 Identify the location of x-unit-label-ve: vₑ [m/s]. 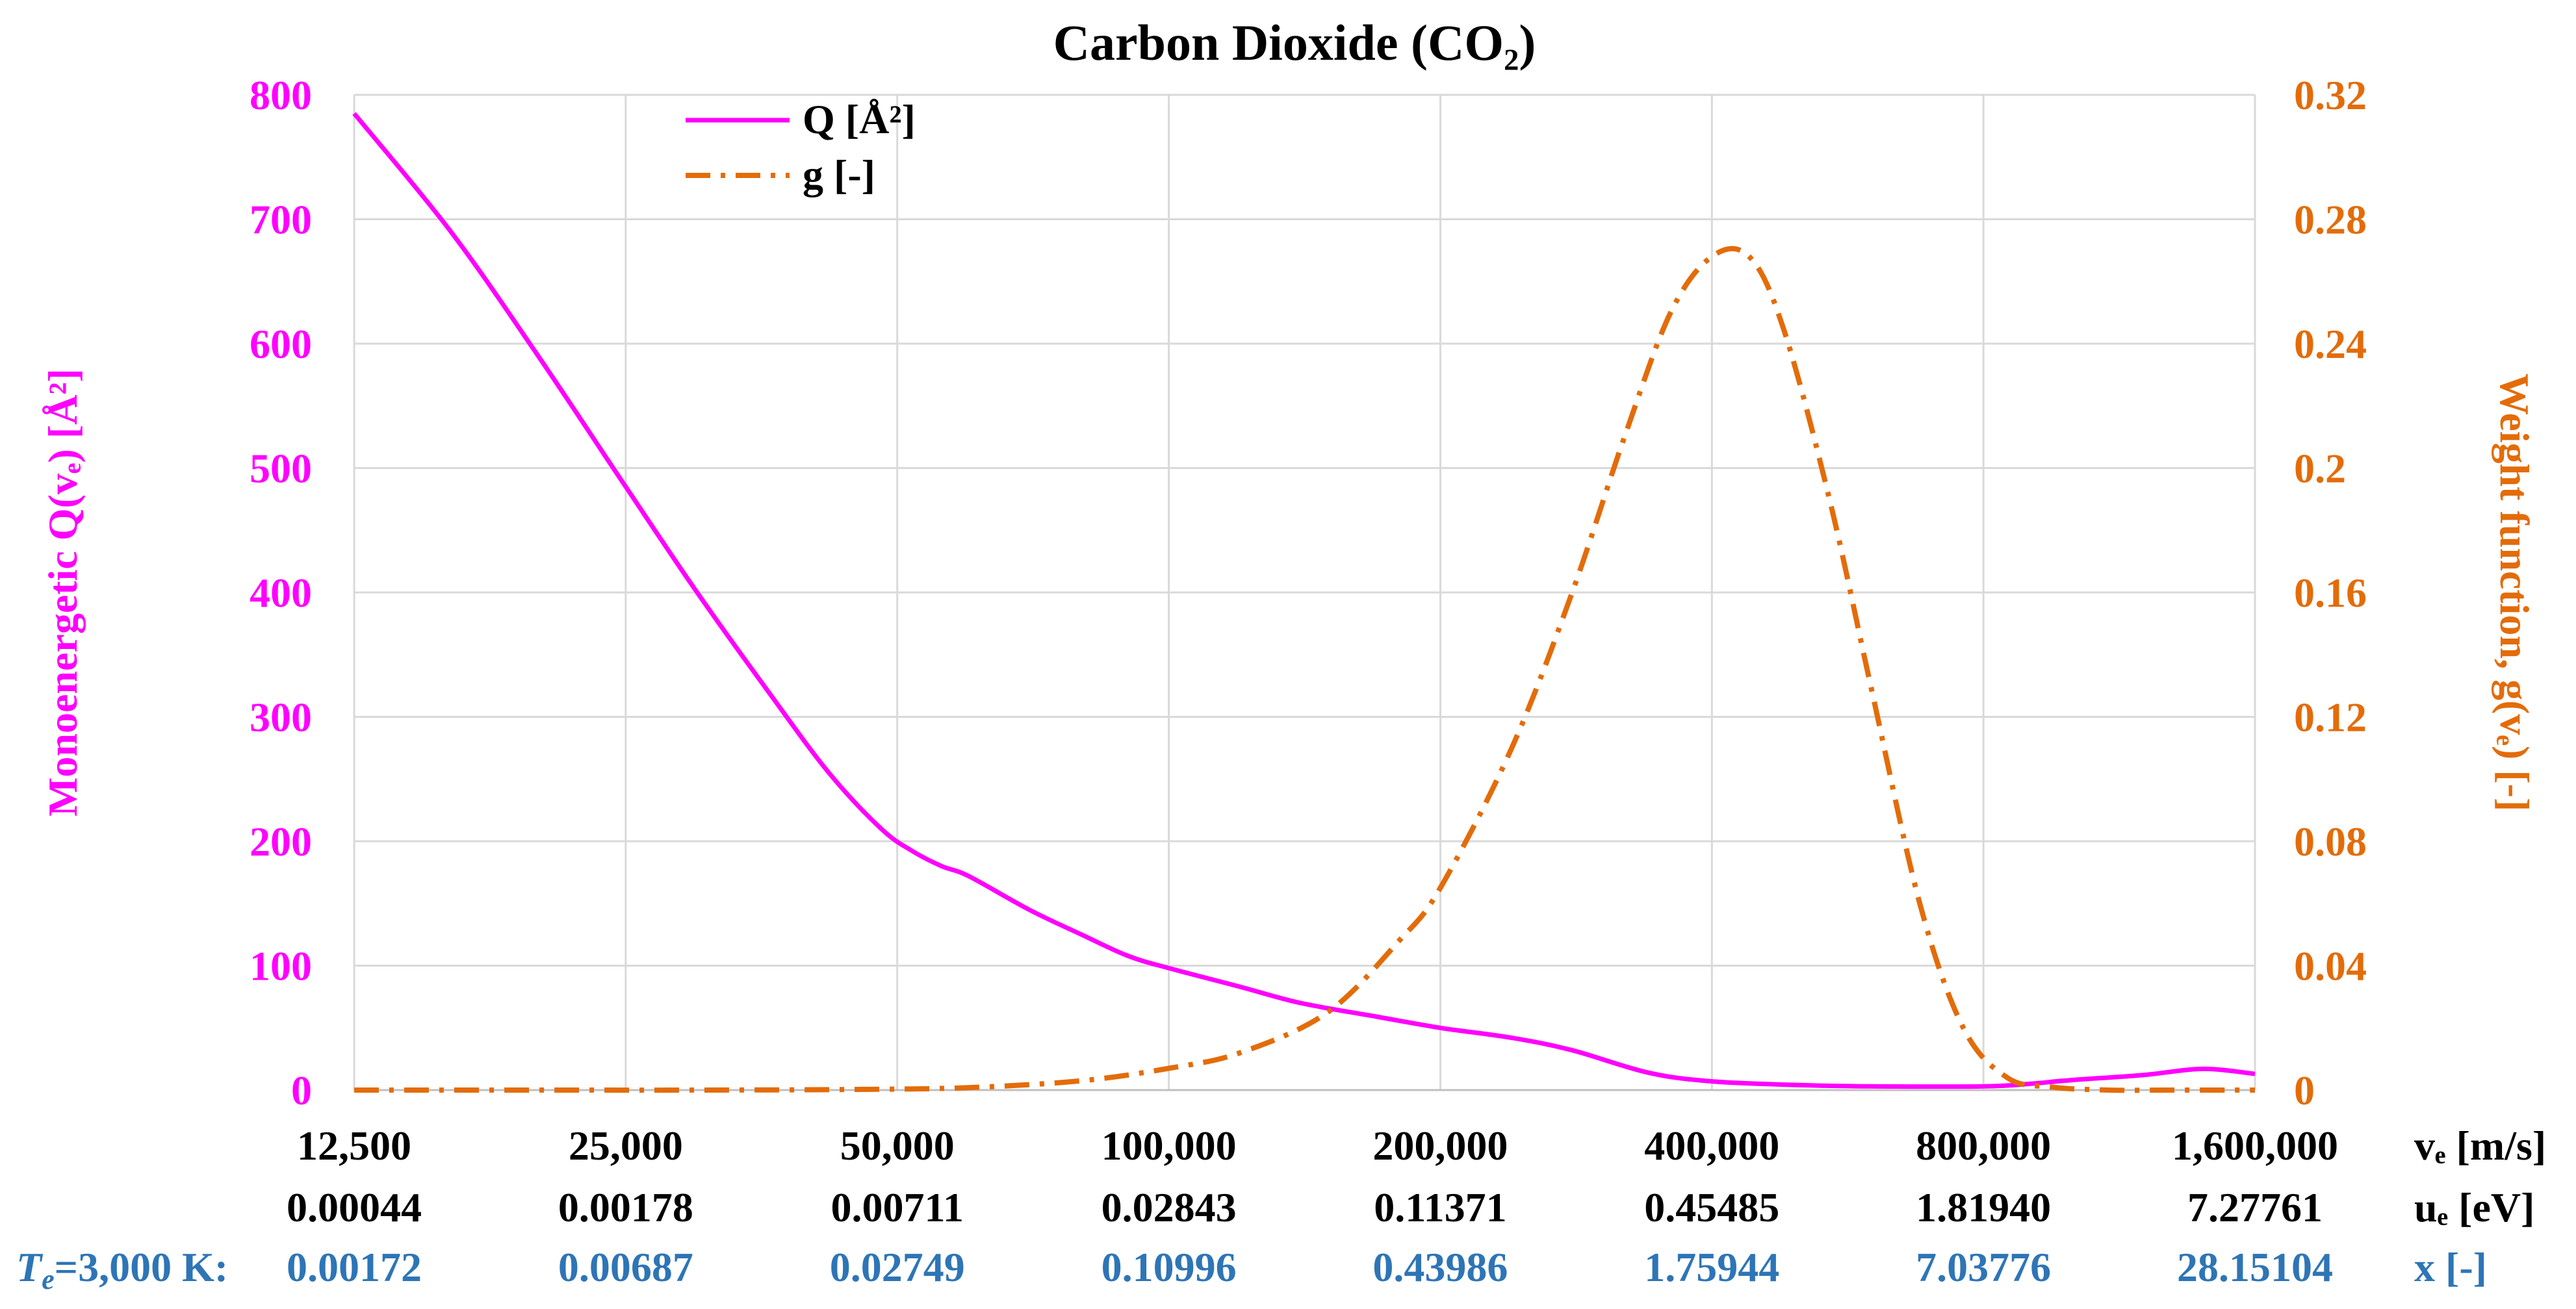
(2480, 1146).